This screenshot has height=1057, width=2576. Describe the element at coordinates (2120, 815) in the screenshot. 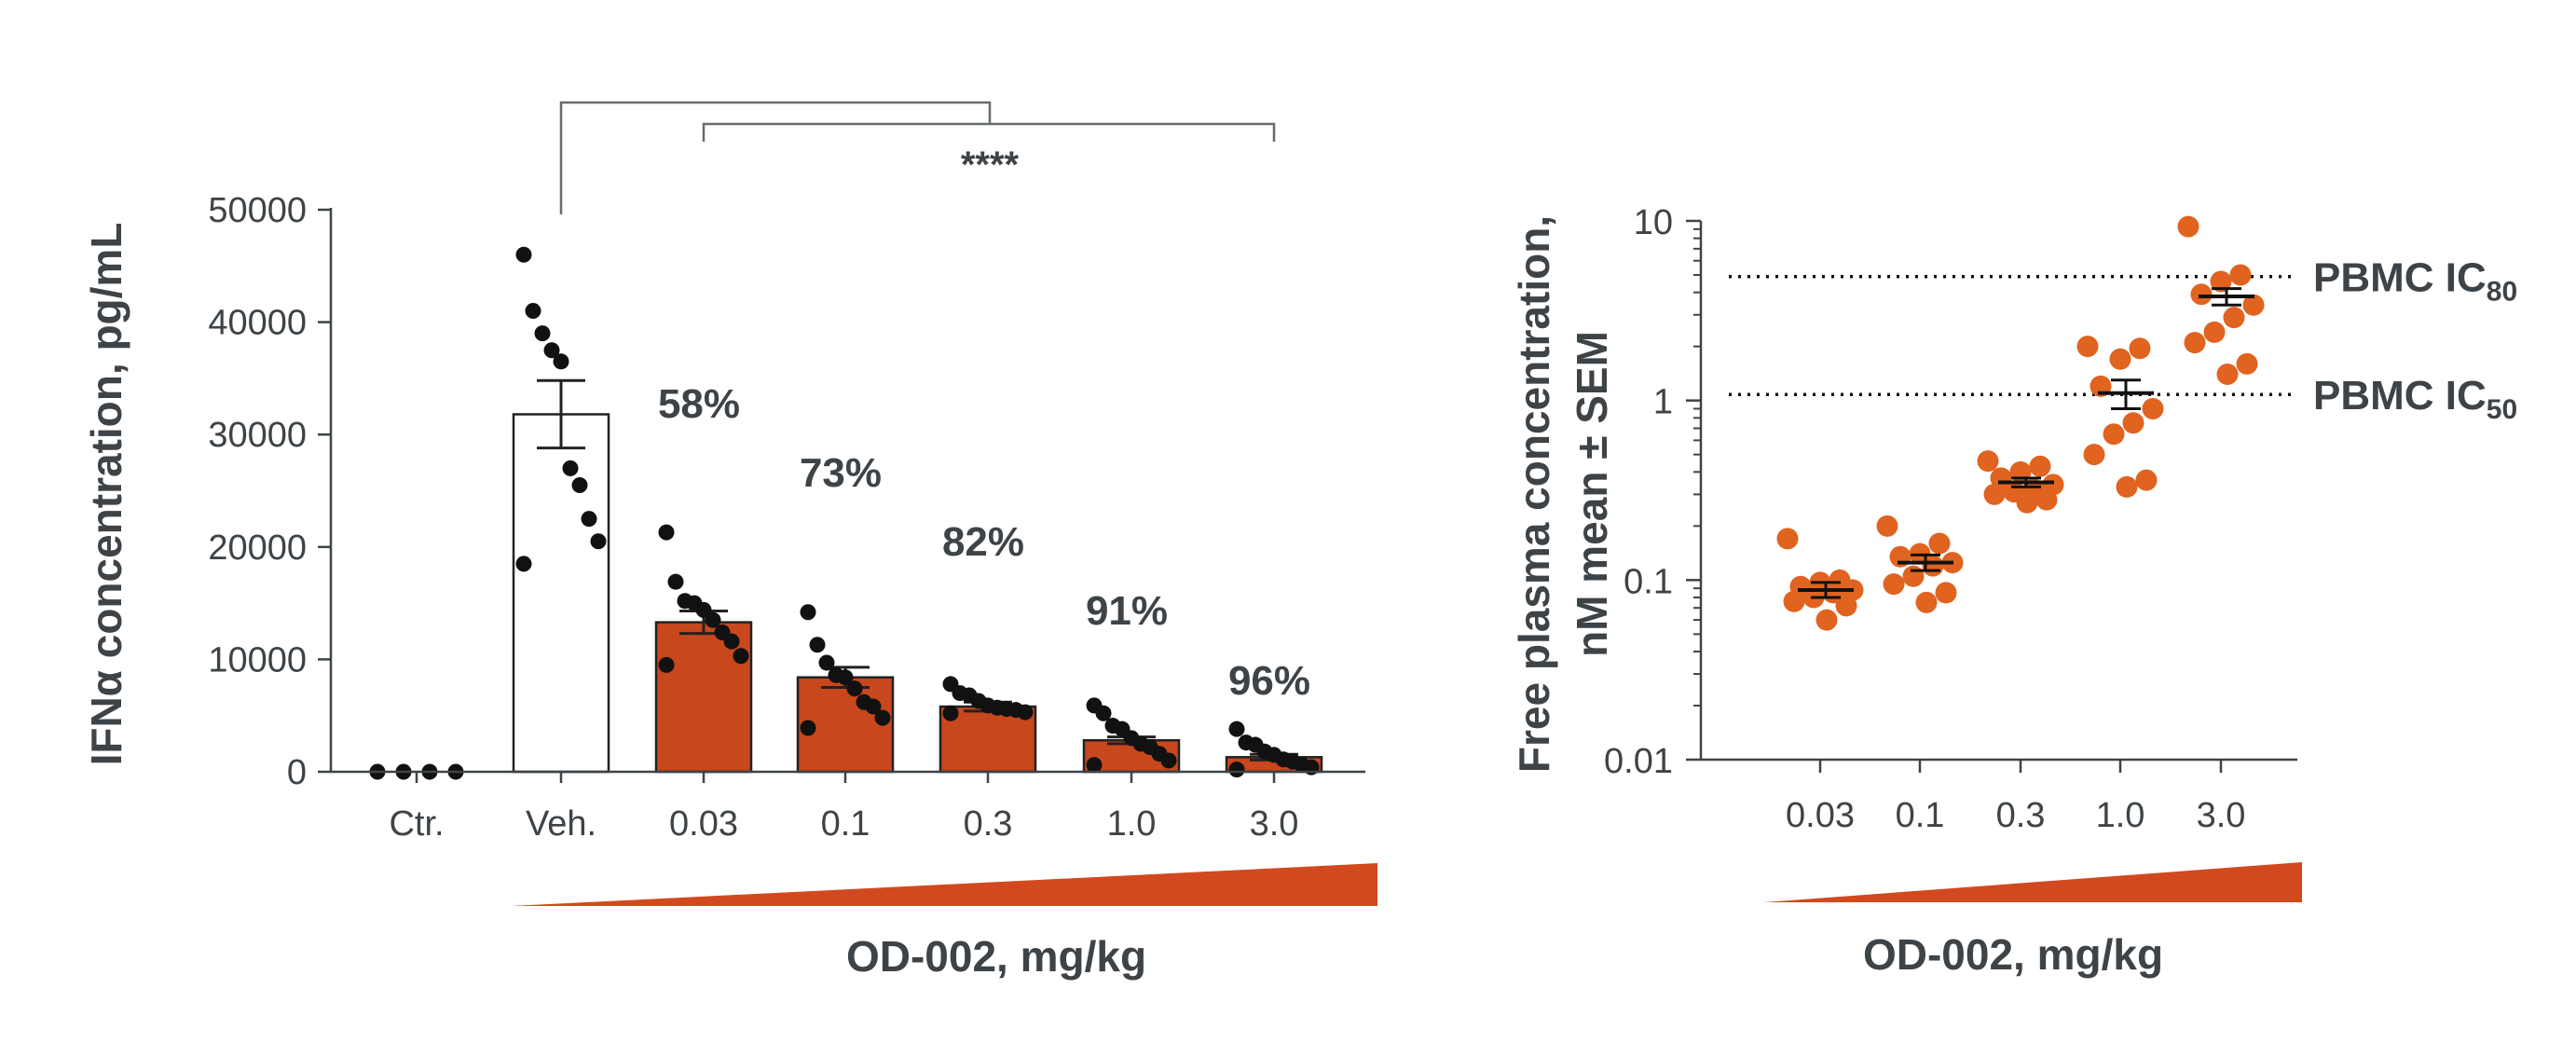

I see `right-x-tick-label: 1.0` at that location.